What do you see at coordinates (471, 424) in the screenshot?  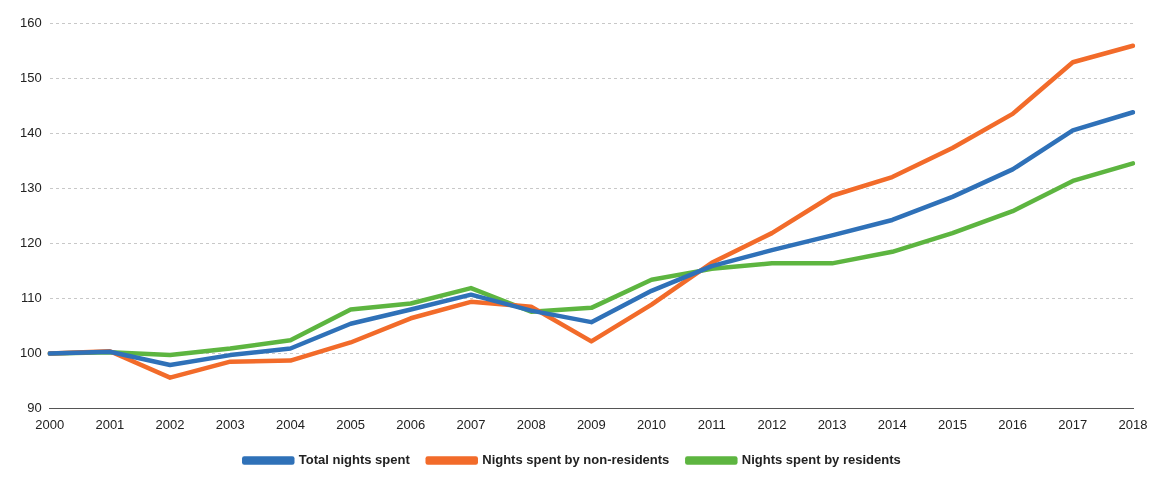 I see `x-tick-label: 2007` at bounding box center [471, 424].